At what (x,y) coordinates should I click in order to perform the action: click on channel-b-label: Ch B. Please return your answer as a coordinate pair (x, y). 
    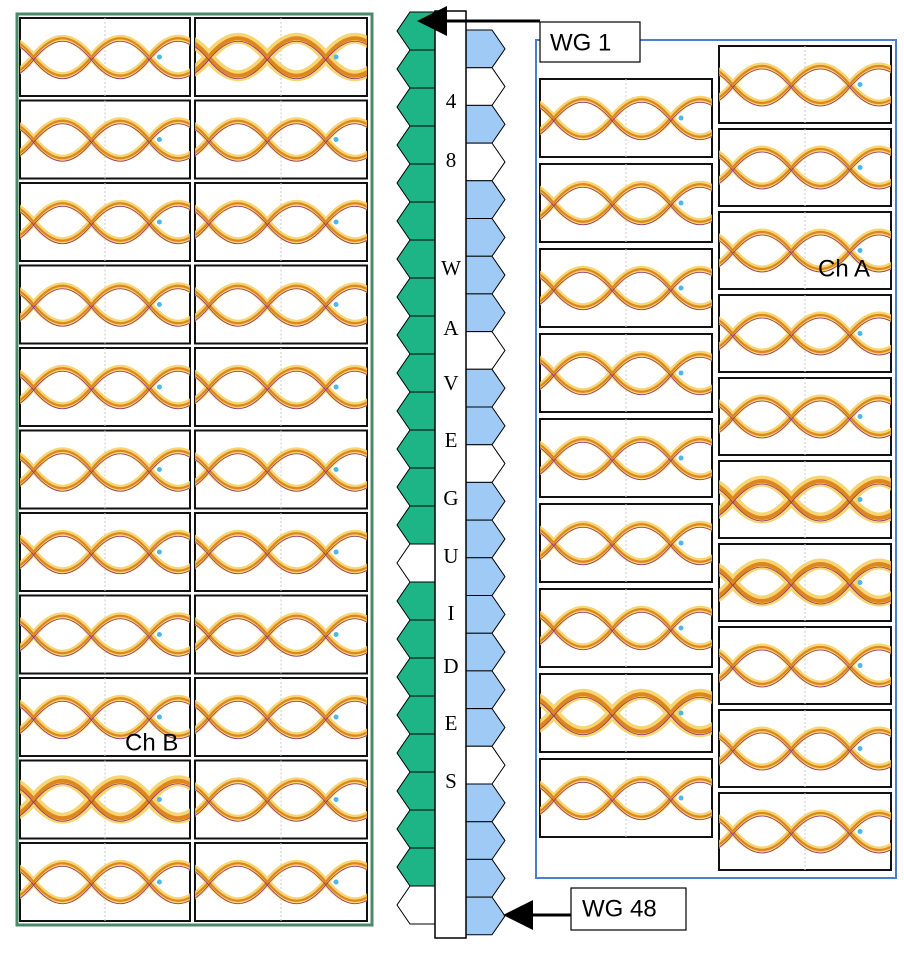
    Looking at the image, I should click on (151, 742).